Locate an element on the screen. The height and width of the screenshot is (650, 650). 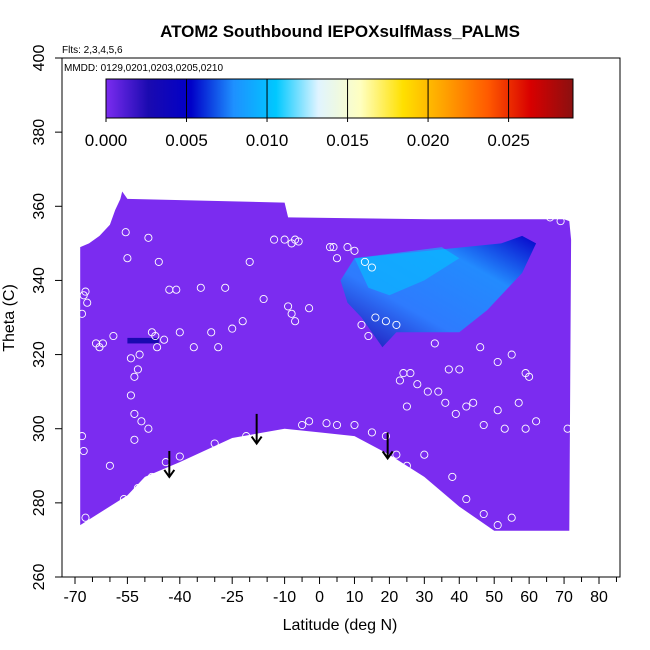
x-tick-label: 0 is located at coordinates (319, 597).